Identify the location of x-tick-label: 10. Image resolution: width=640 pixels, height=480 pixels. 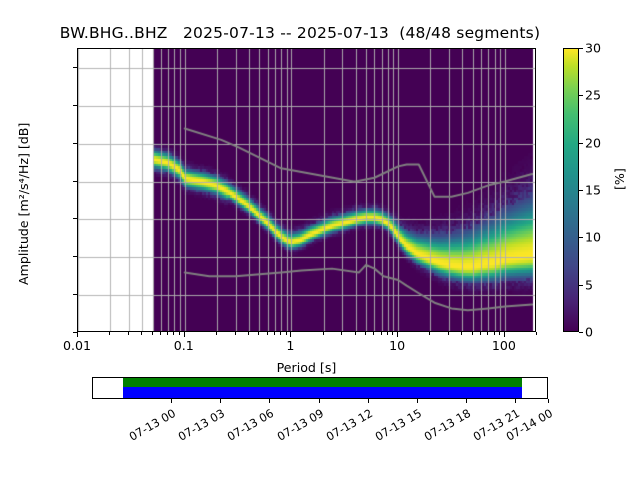
(397, 345).